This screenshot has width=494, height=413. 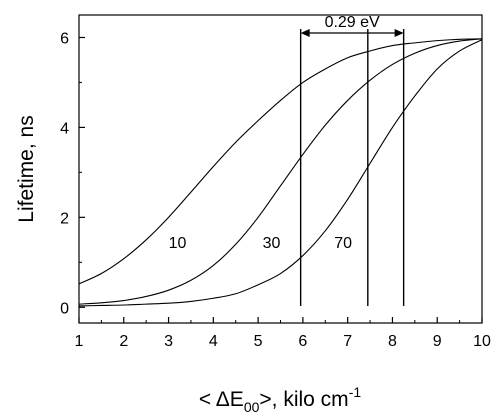 I want to click on curve-labels: 10 30 70, so click(x=261, y=243).